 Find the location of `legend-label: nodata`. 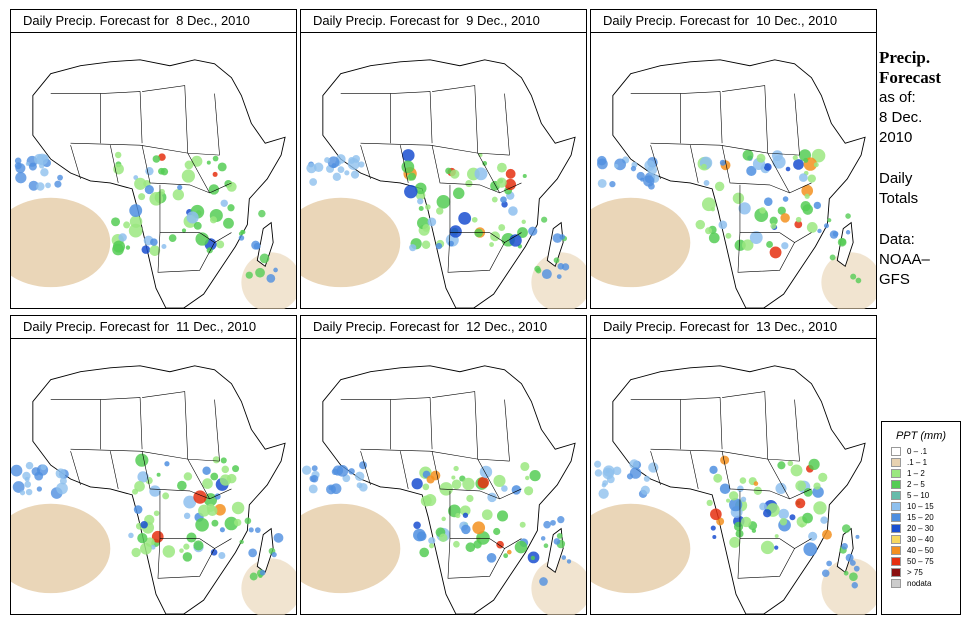

legend-label: nodata is located at coordinates (919, 583).